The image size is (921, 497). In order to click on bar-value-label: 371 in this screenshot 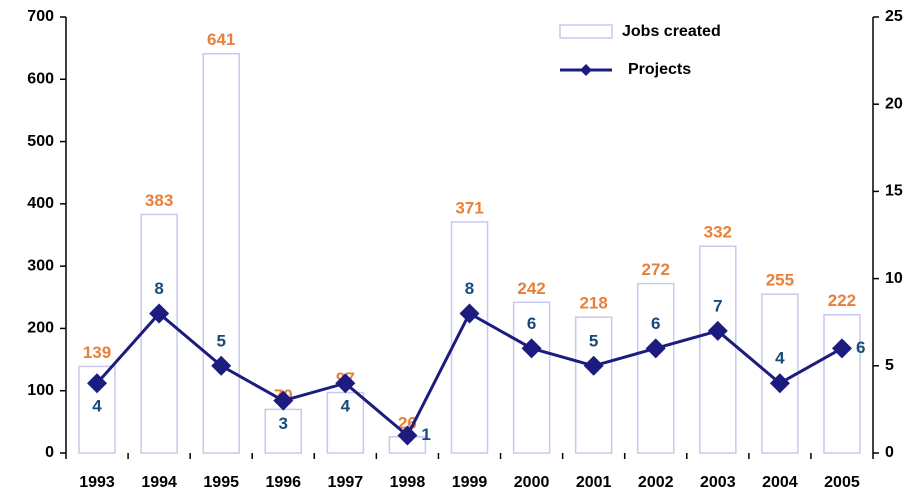, I will do `click(469, 207)`.